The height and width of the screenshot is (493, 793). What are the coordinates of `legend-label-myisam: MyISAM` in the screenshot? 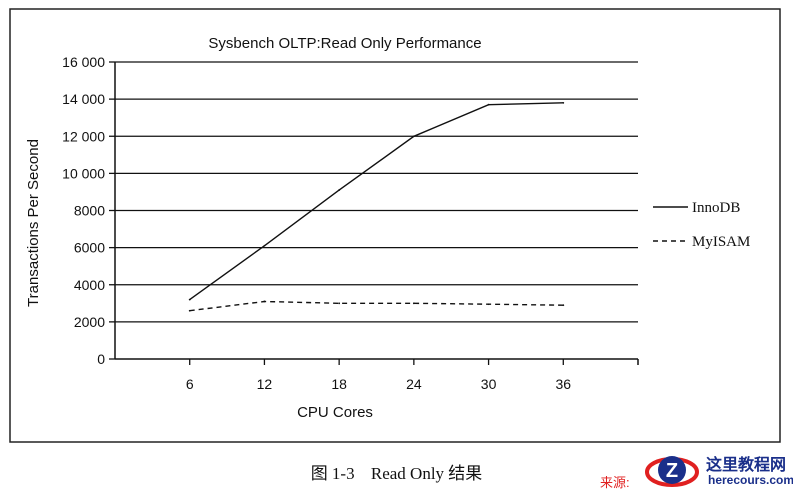 It's located at (721, 242).